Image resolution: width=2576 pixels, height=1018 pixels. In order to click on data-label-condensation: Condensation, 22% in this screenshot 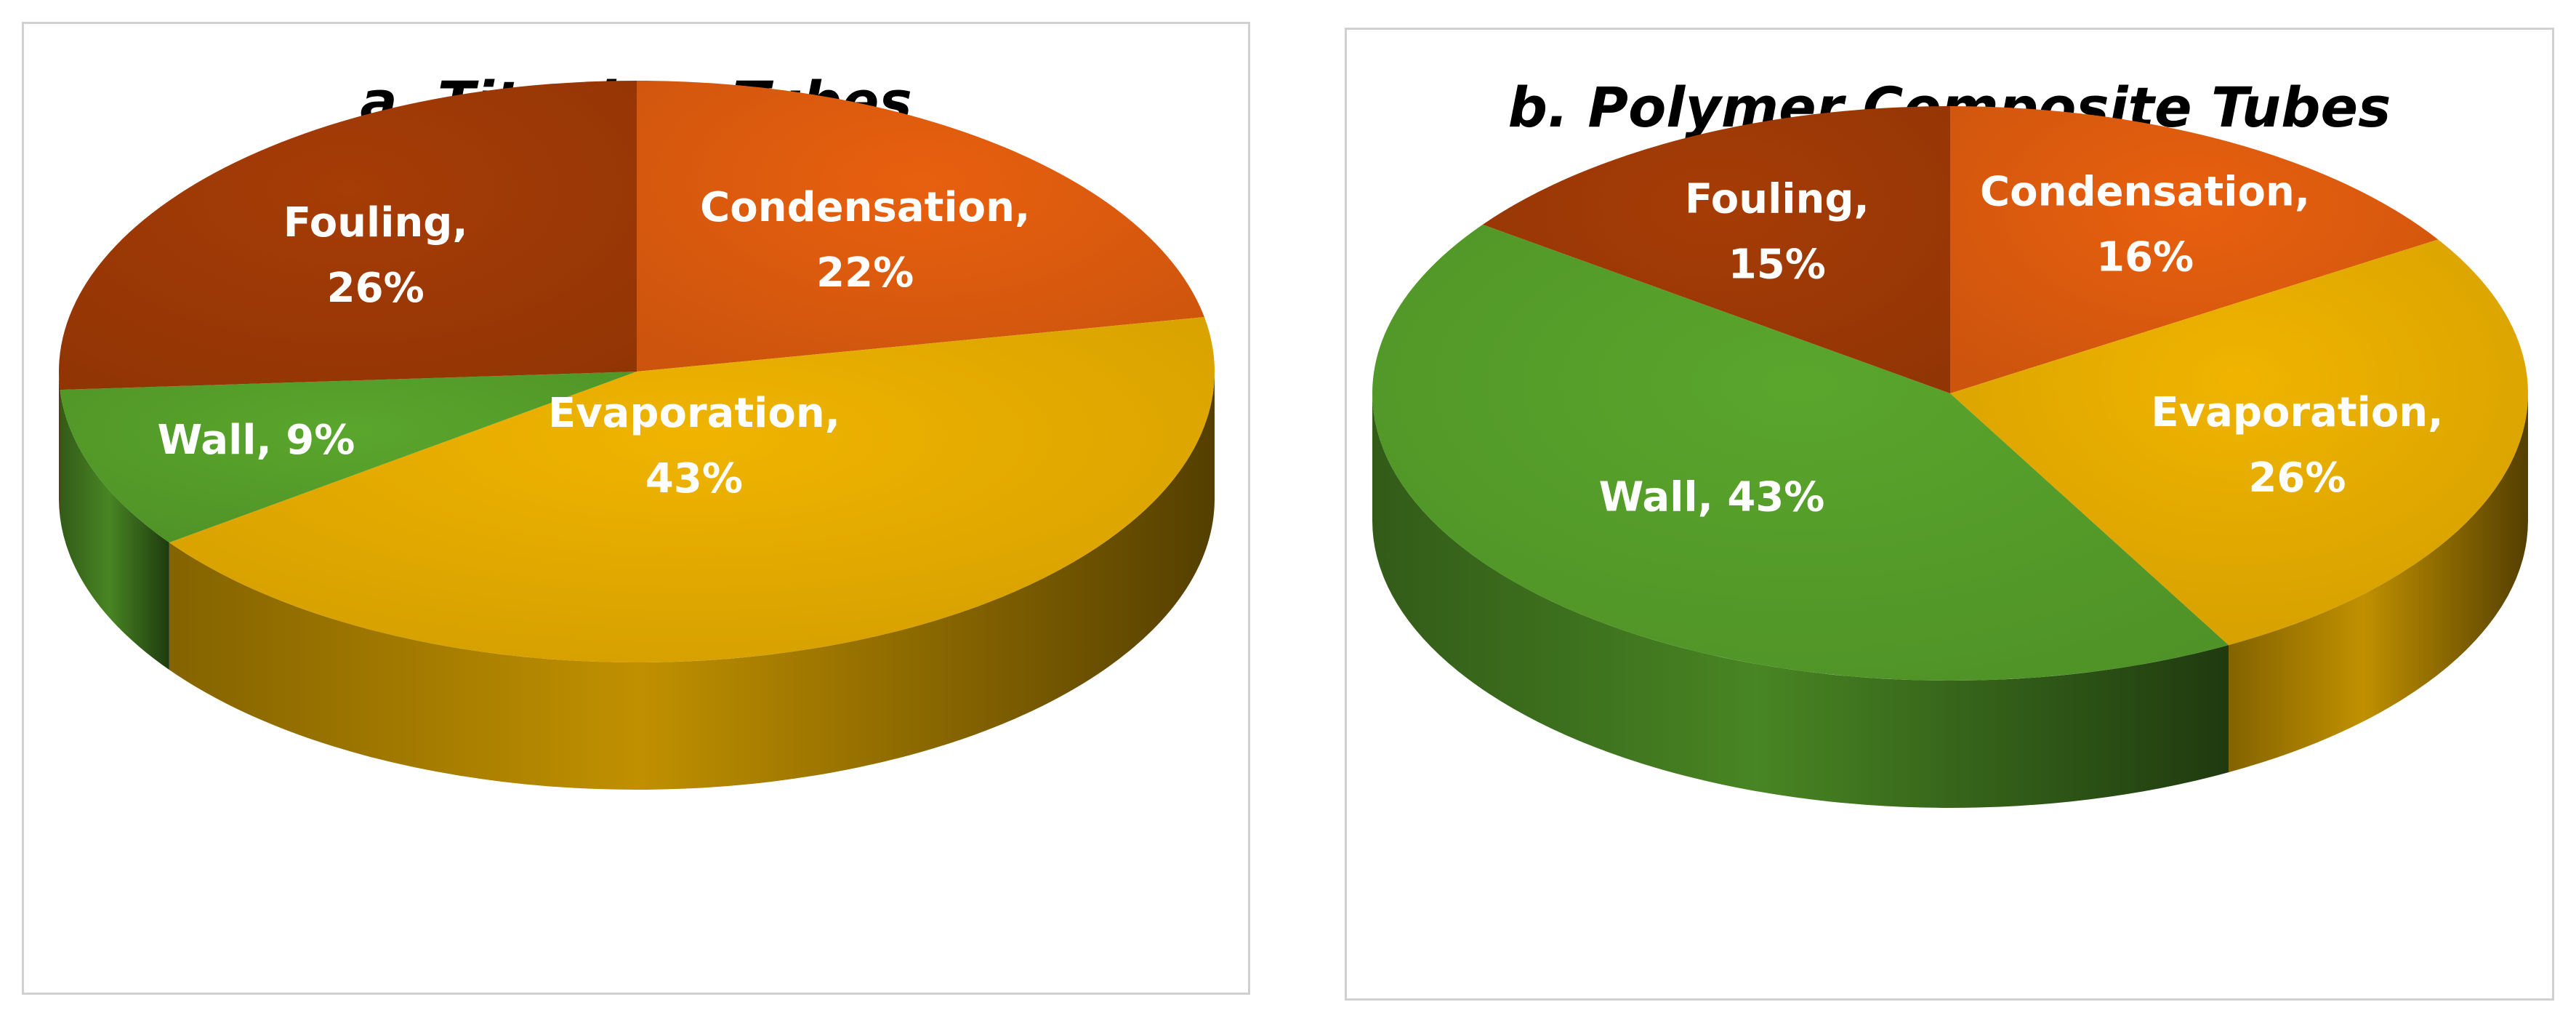, I will do `click(865, 240)`.